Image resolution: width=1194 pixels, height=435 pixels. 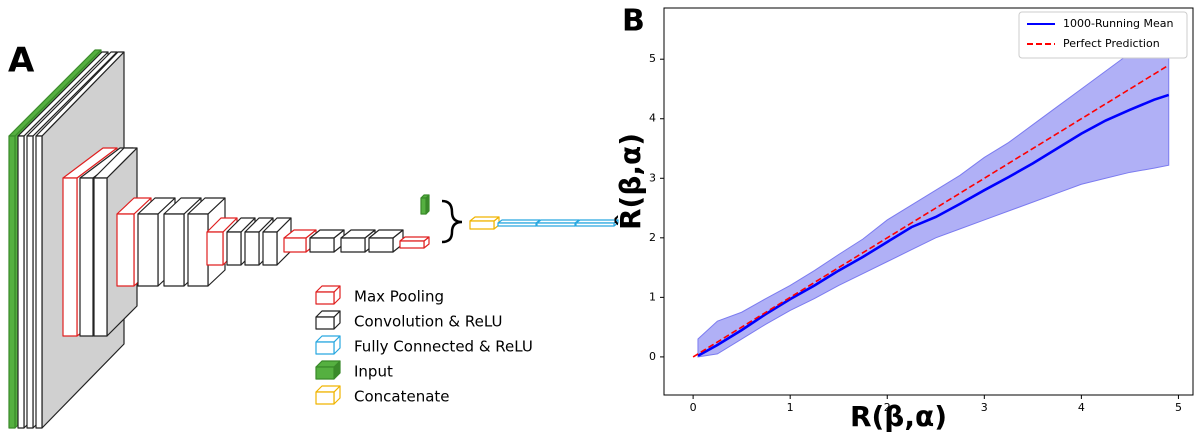 I want to click on x-axis-label: R(β,α), so click(x=898, y=416).